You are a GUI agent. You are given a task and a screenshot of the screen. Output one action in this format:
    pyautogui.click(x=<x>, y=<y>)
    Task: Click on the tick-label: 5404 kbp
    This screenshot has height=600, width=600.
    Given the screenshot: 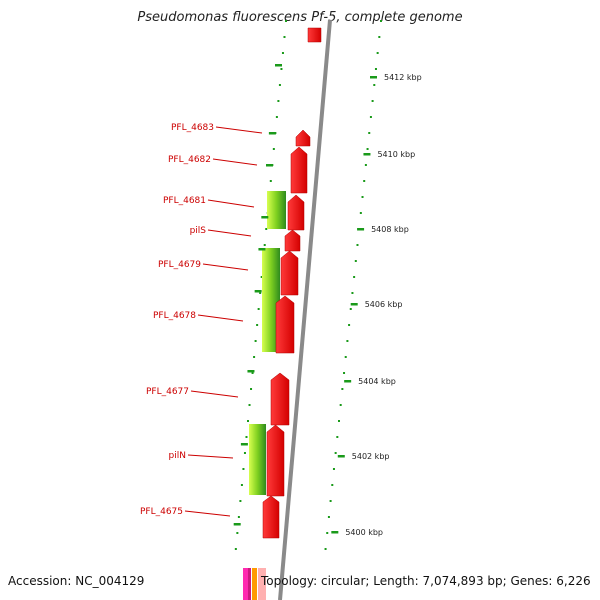 What is the action you would take?
    pyautogui.click(x=377, y=381)
    